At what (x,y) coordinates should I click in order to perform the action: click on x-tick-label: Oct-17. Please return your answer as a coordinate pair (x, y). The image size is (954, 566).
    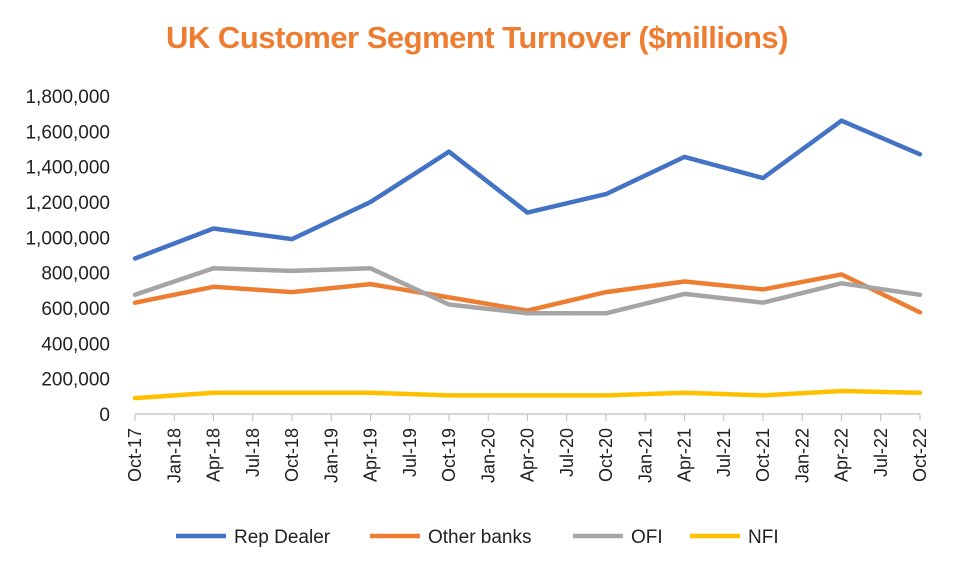
    Looking at the image, I should click on (135, 455).